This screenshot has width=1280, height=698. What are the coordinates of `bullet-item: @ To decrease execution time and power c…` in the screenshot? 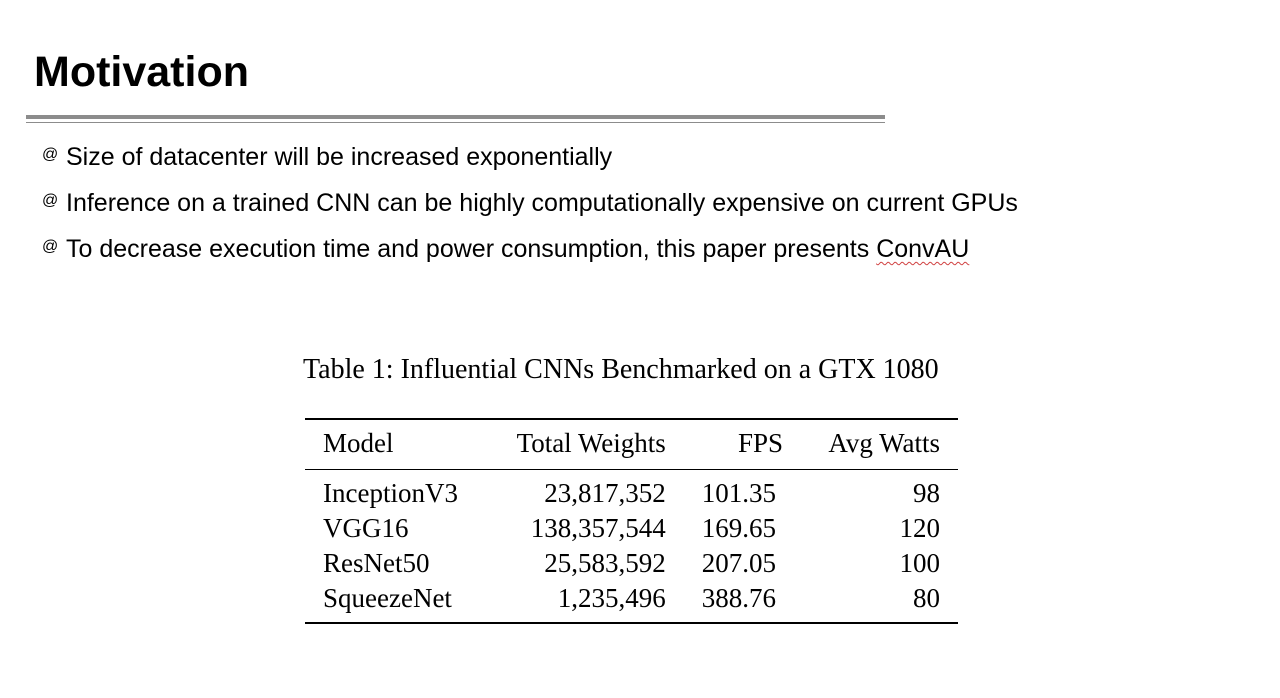 It's located at (530, 249).